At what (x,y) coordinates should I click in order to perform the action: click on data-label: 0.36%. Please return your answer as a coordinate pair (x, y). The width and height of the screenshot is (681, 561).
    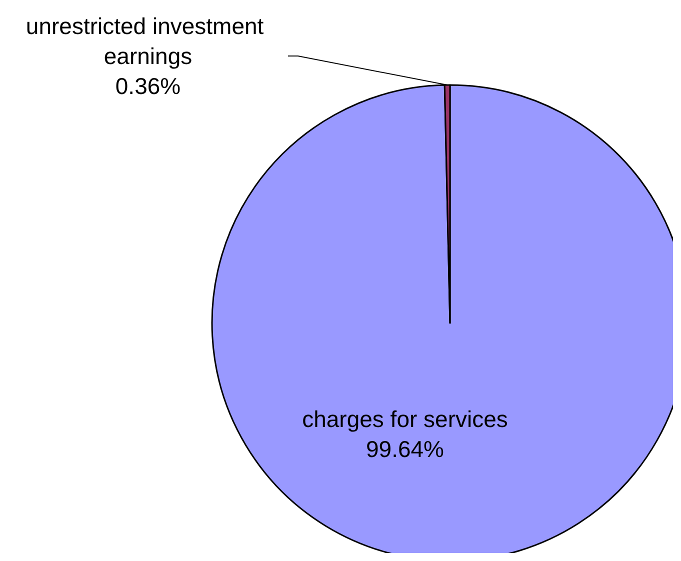
    Looking at the image, I should click on (148, 86).